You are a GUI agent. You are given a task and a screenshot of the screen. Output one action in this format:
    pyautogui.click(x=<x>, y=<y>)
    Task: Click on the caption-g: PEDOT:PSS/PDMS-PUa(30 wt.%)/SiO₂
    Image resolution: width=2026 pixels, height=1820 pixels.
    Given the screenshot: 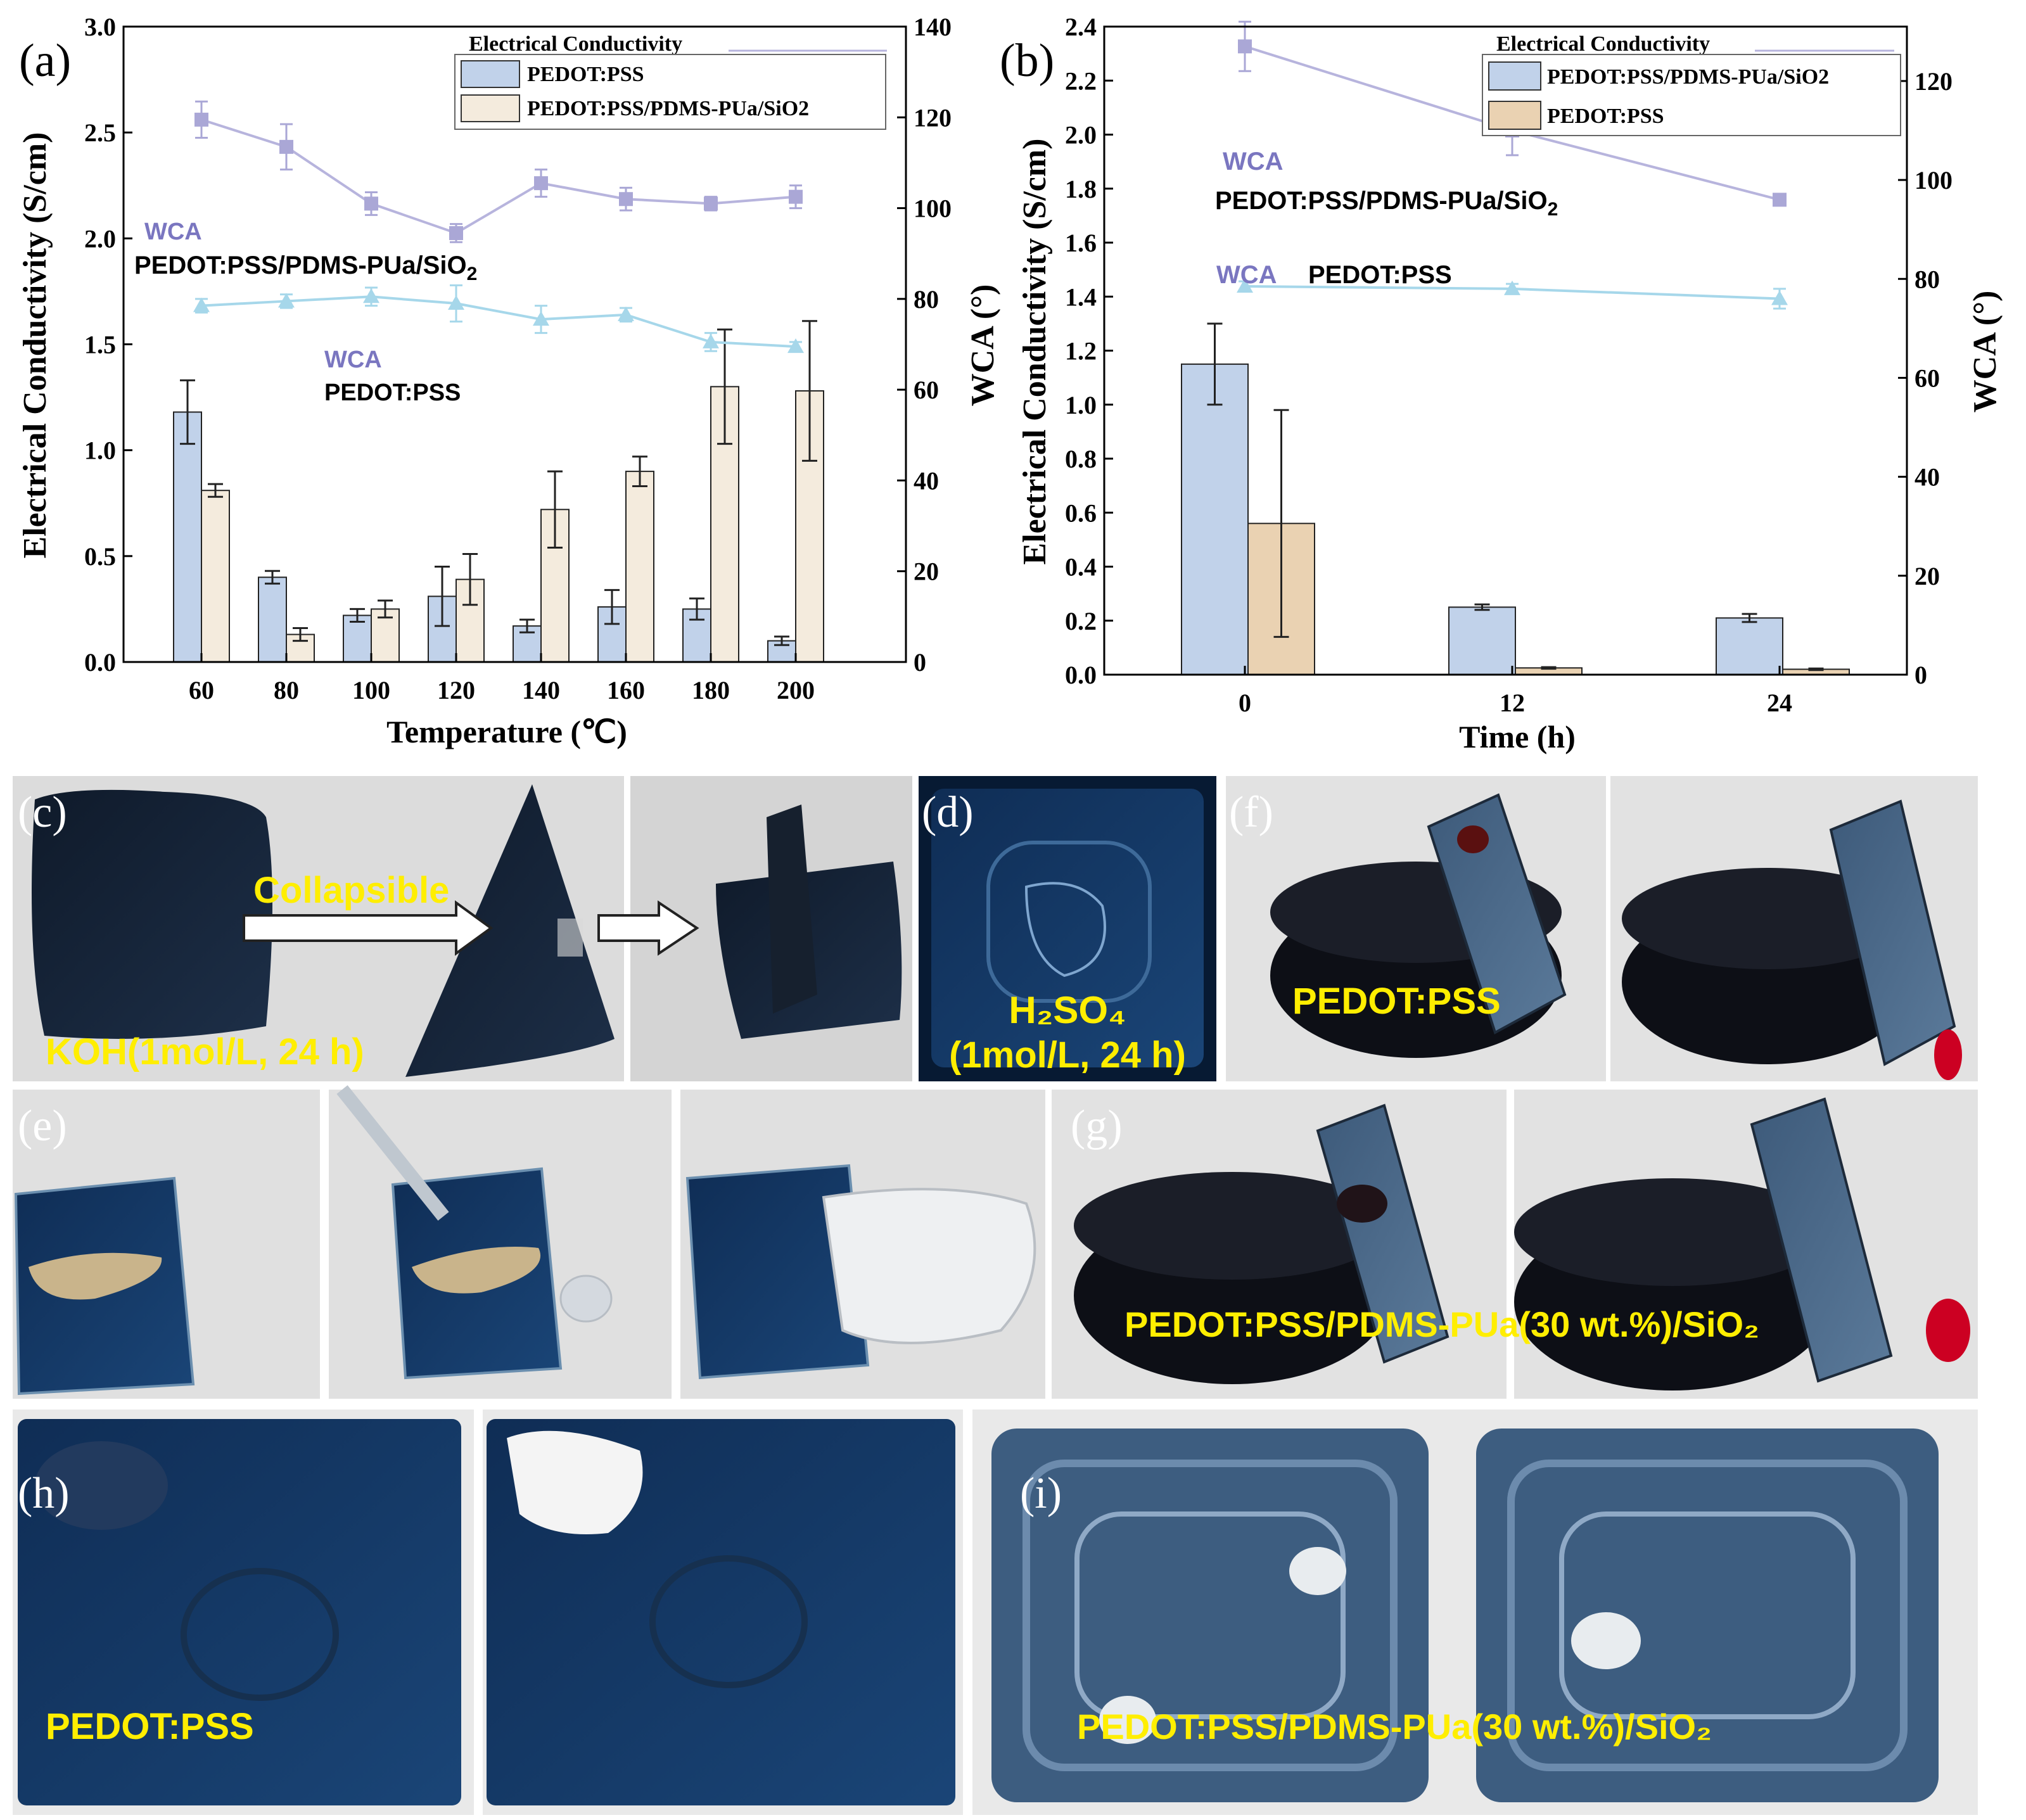 What is the action you would take?
    pyautogui.click(x=1441, y=1324)
    